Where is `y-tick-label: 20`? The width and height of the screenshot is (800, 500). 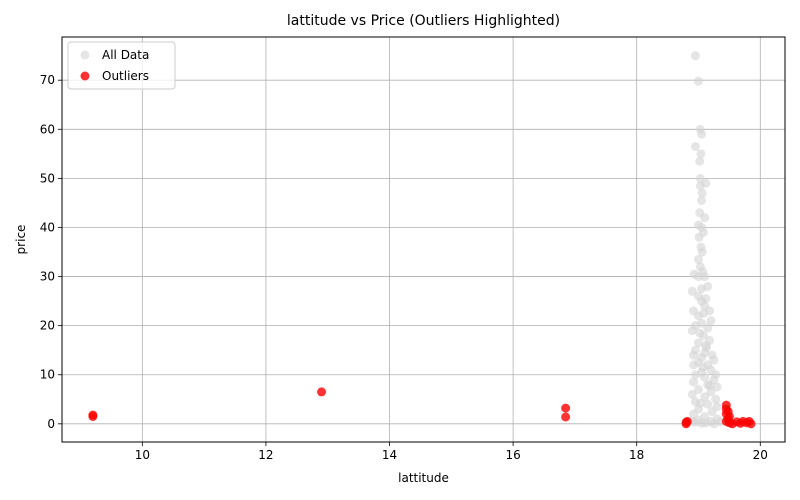 y-tick-label: 20 is located at coordinates (47, 326).